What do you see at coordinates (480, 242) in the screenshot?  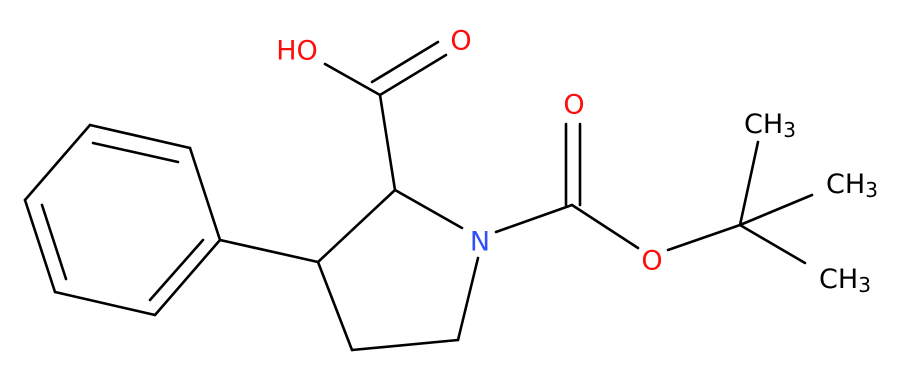 I see `atom-label: N` at bounding box center [480, 242].